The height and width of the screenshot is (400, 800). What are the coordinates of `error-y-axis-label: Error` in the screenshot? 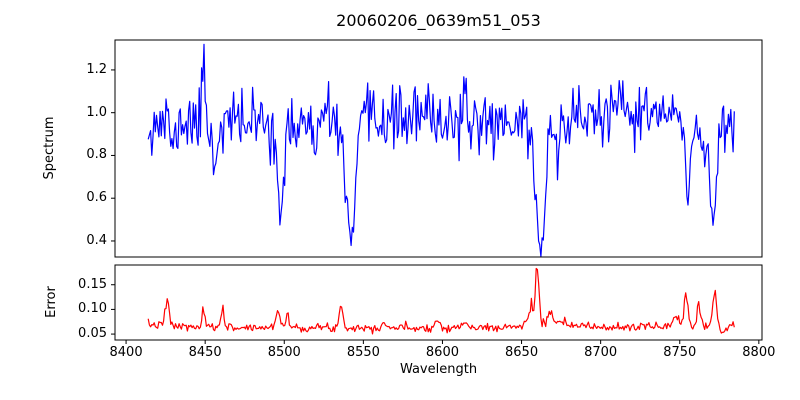 It's located at (51, 302).